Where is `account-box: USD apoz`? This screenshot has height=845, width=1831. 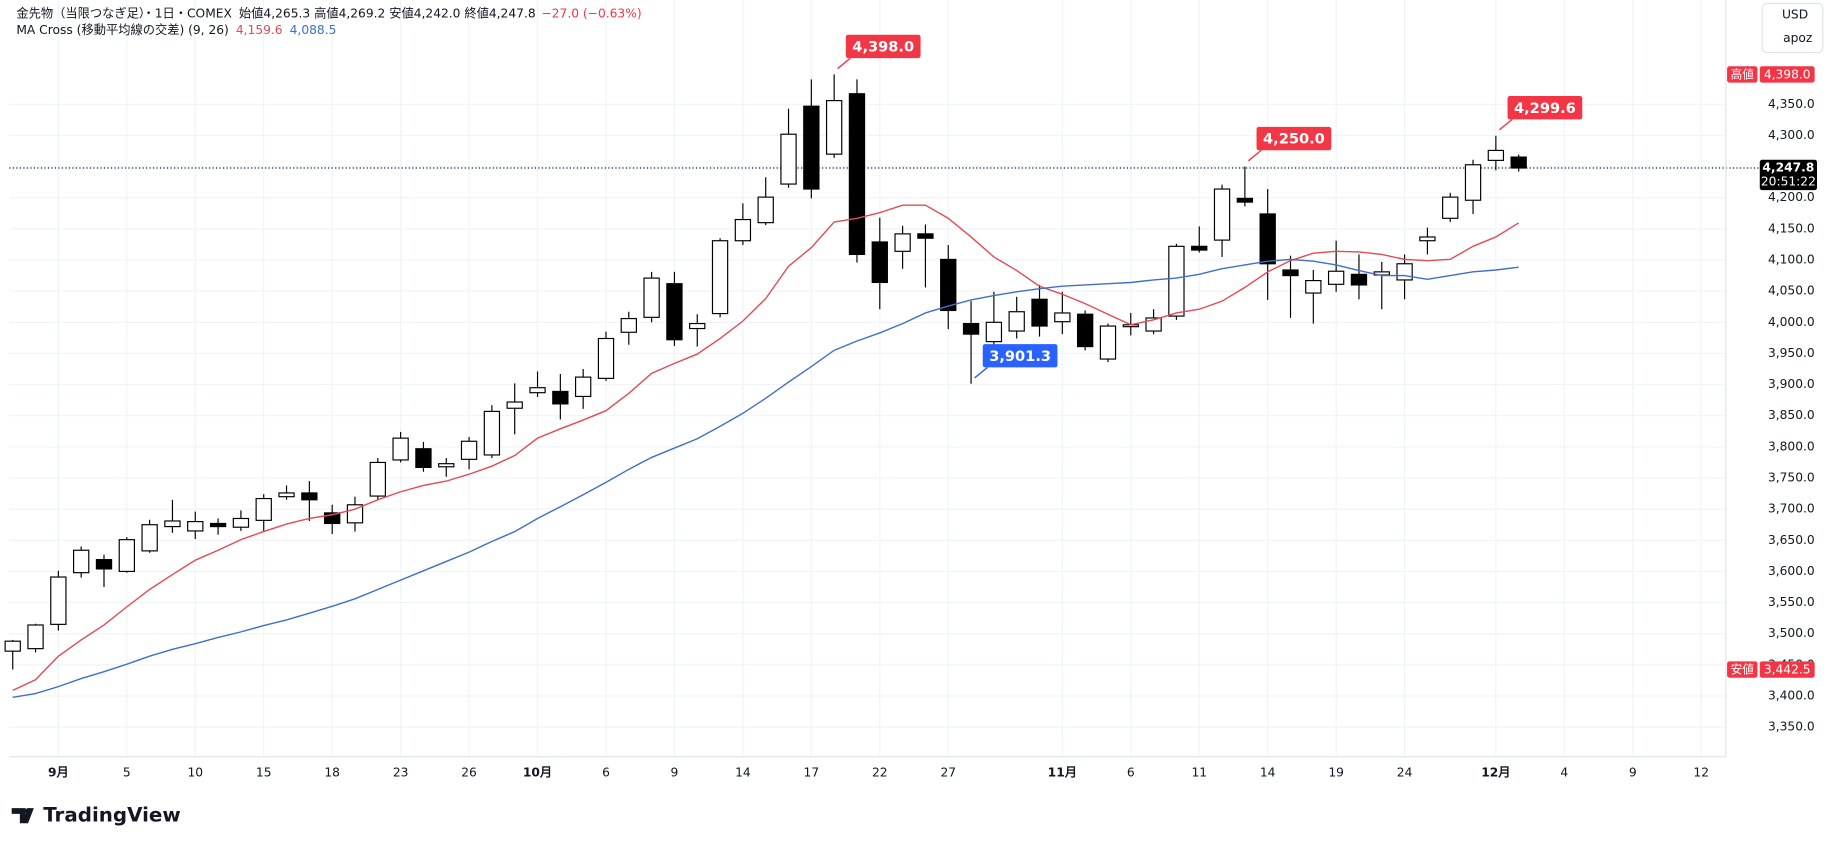
account-box: USD apoz is located at coordinates (1792, 28).